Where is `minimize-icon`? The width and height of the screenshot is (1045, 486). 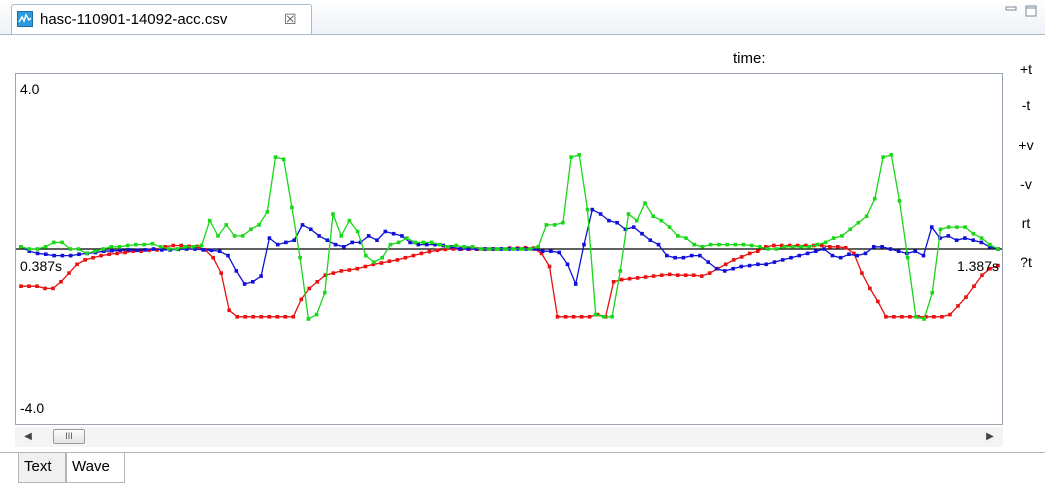
minimize-icon is located at coordinates (1011, 11).